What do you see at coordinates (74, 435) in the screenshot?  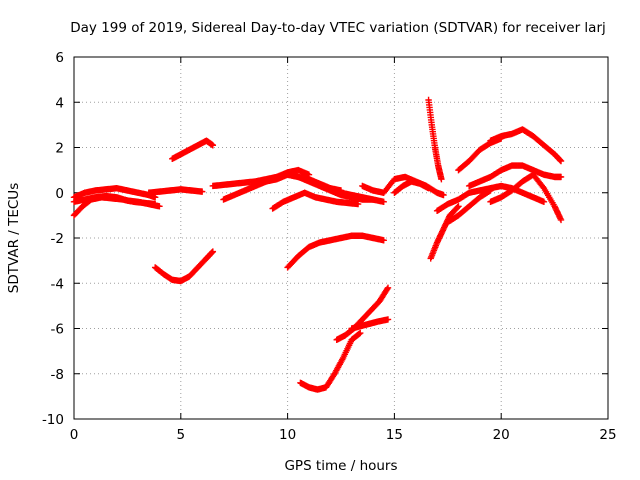 I see `x-tick-label: 0` at bounding box center [74, 435].